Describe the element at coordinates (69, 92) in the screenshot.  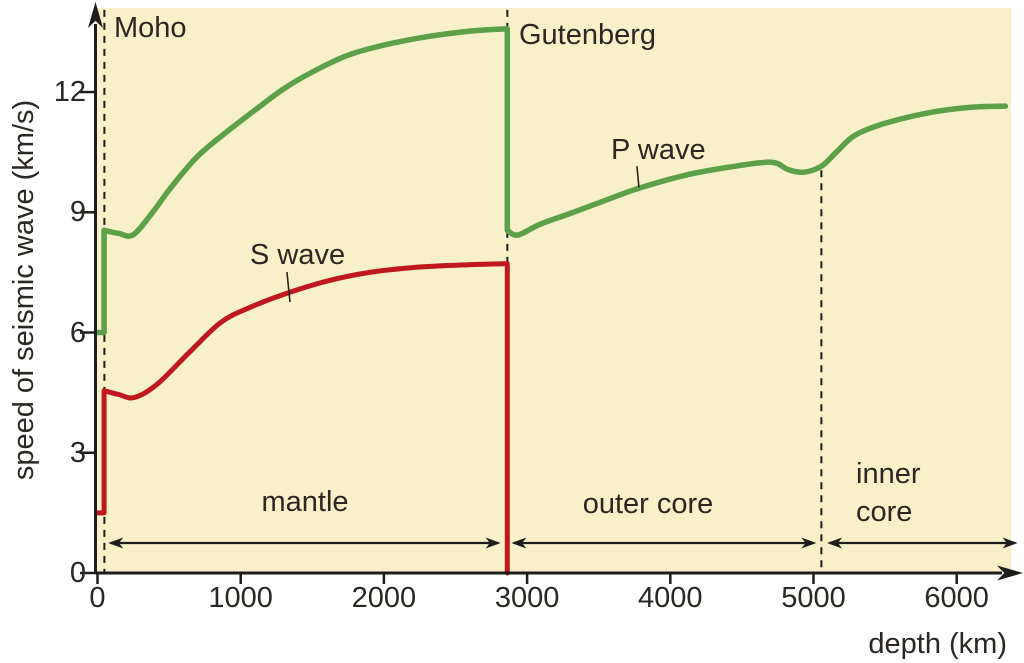
I see `y-tick-label: 12` at that location.